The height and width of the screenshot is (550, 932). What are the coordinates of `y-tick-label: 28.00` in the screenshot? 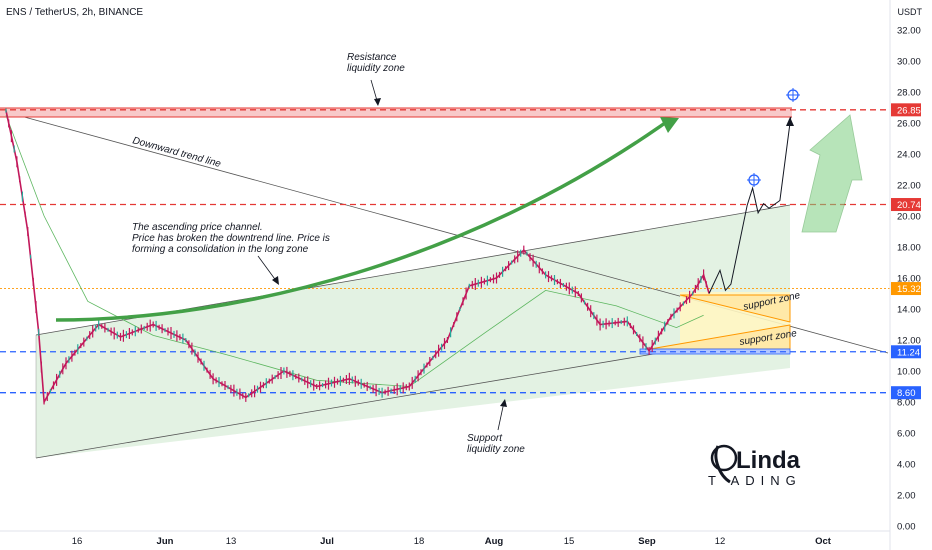 It's located at (909, 93).